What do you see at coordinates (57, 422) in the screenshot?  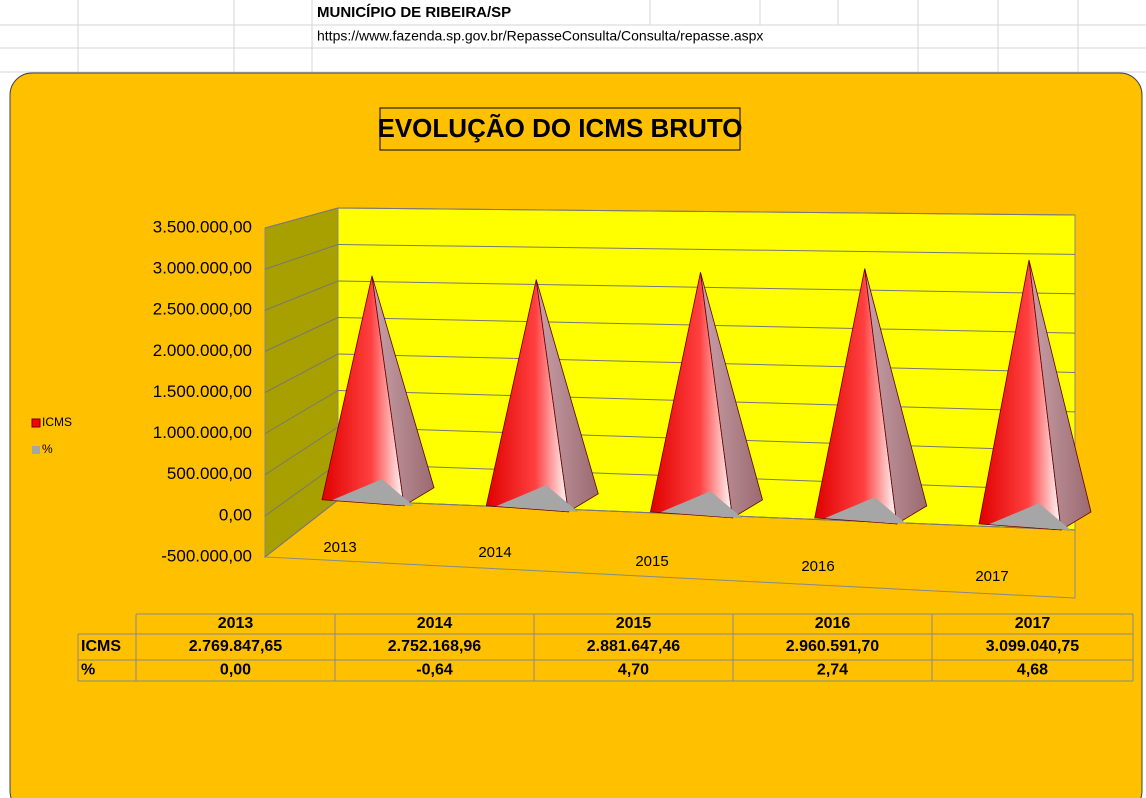 I see `legend-label: ICMS` at bounding box center [57, 422].